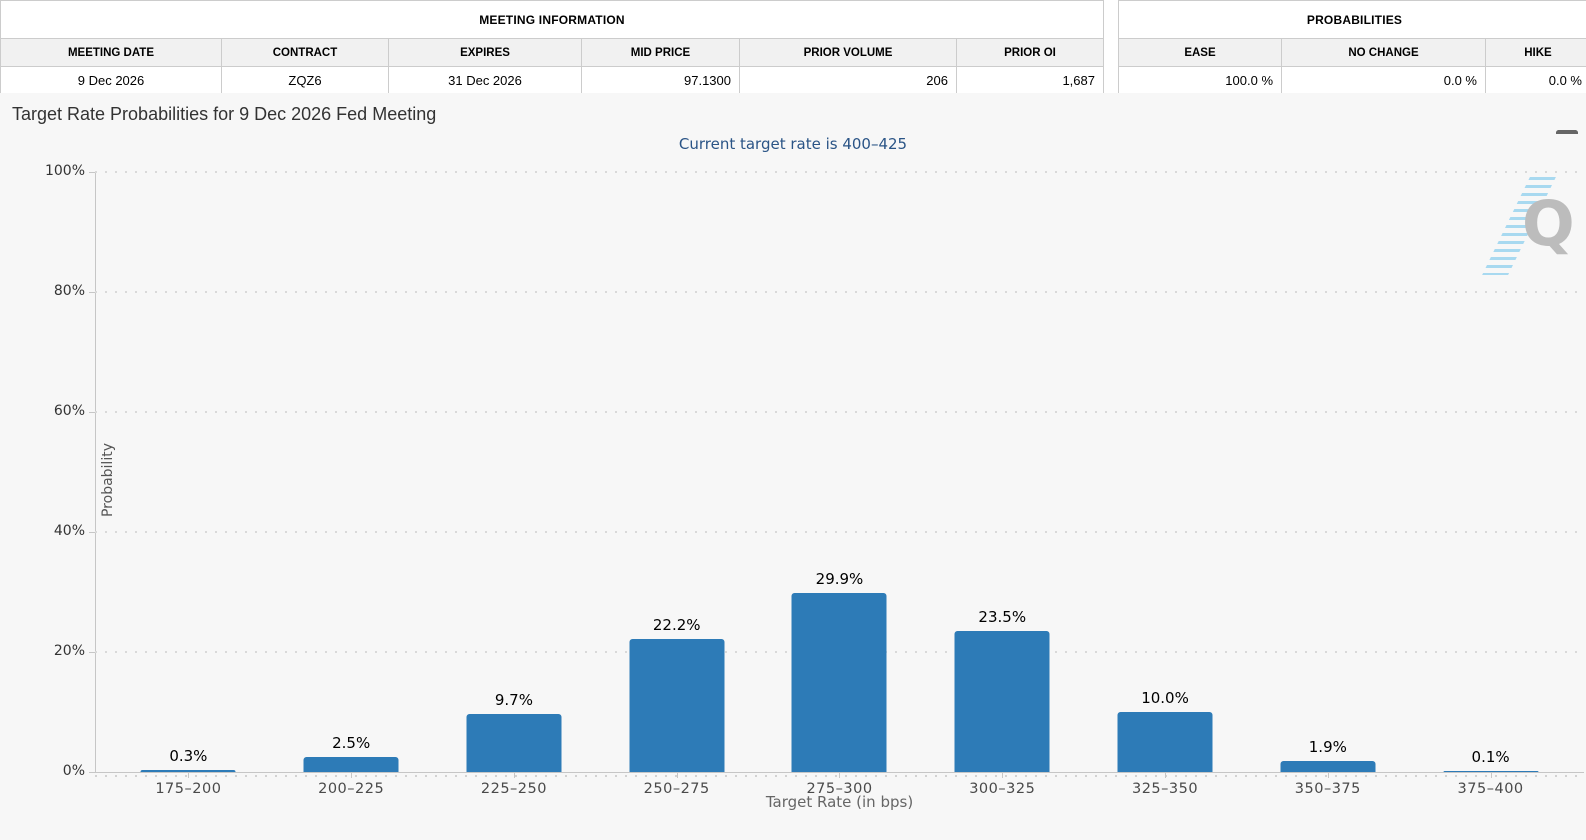  Describe the element at coordinates (484, 80) in the screenshot. I see `expires-value: 31 Dec 2026` at that location.